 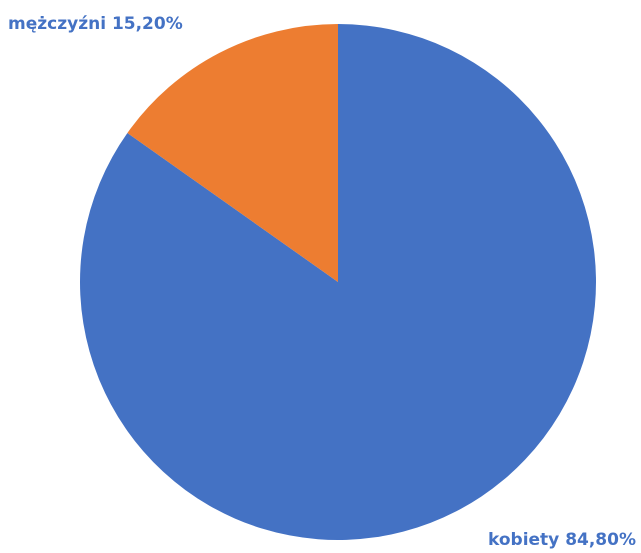 What do you see at coordinates (57, 24) in the screenshot?
I see `category-label: mężczyźni` at bounding box center [57, 24].